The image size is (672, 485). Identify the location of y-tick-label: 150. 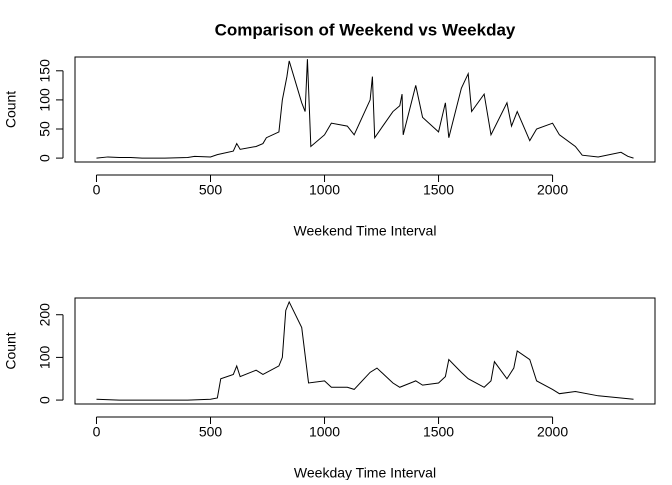
(45, 71).